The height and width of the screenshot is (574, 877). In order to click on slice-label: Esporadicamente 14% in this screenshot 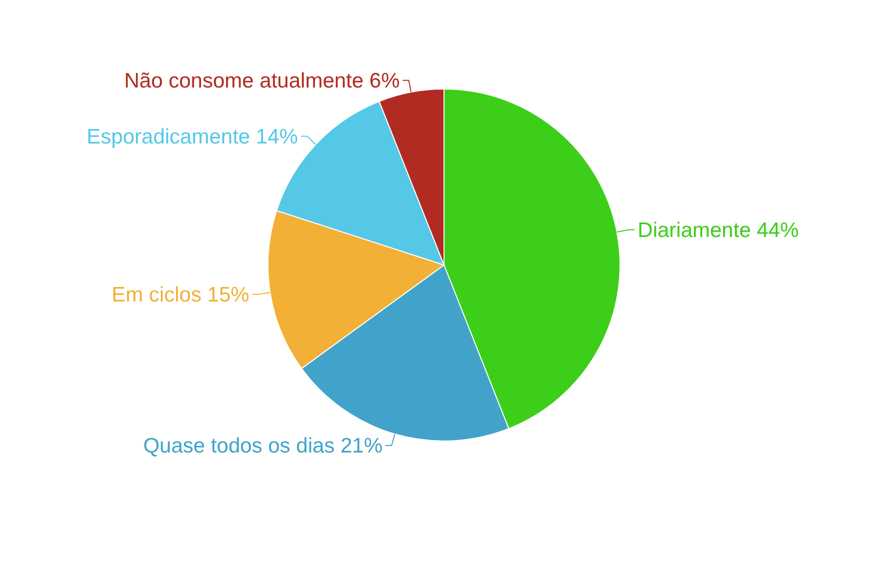, I will do `click(192, 136)`.